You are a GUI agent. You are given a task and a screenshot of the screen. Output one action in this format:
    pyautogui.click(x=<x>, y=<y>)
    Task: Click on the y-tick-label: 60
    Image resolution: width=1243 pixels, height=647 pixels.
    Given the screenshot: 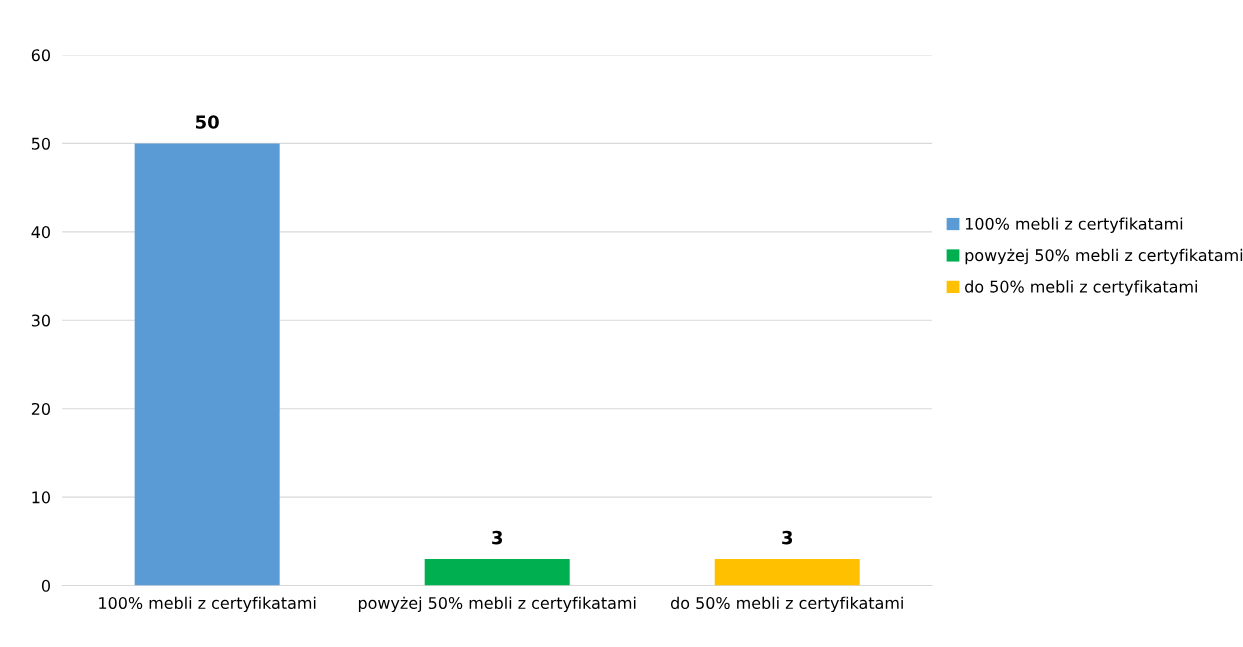 What is the action you would take?
    pyautogui.click(x=40, y=55)
    